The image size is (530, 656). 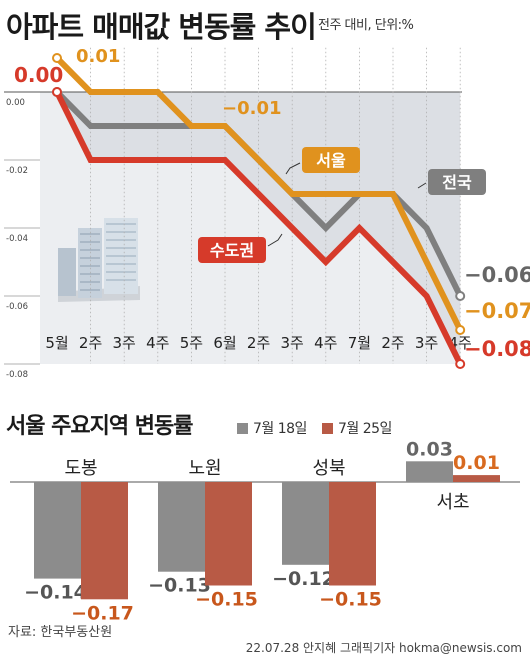 What do you see at coordinates (55, 593) in the screenshot?
I see `bar-value-label: −0.14` at bounding box center [55, 593].